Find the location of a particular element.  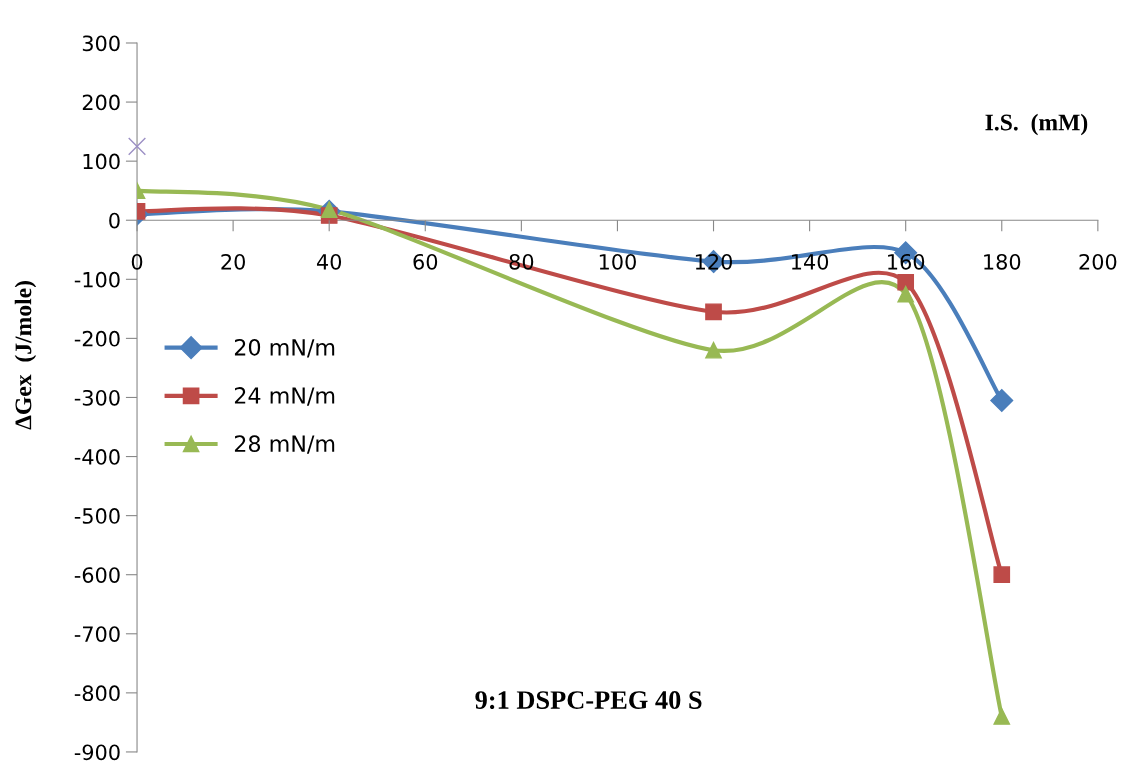

x-tick-label: 100 is located at coordinates (617, 261).